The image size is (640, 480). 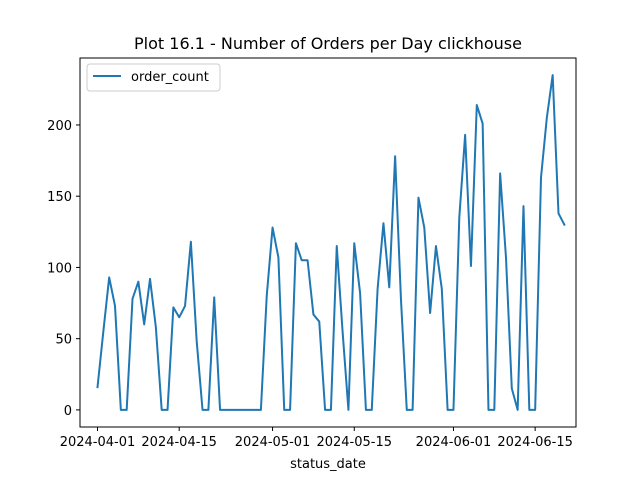 What do you see at coordinates (328, 464) in the screenshot?
I see `x-axis-label: status_date` at bounding box center [328, 464].